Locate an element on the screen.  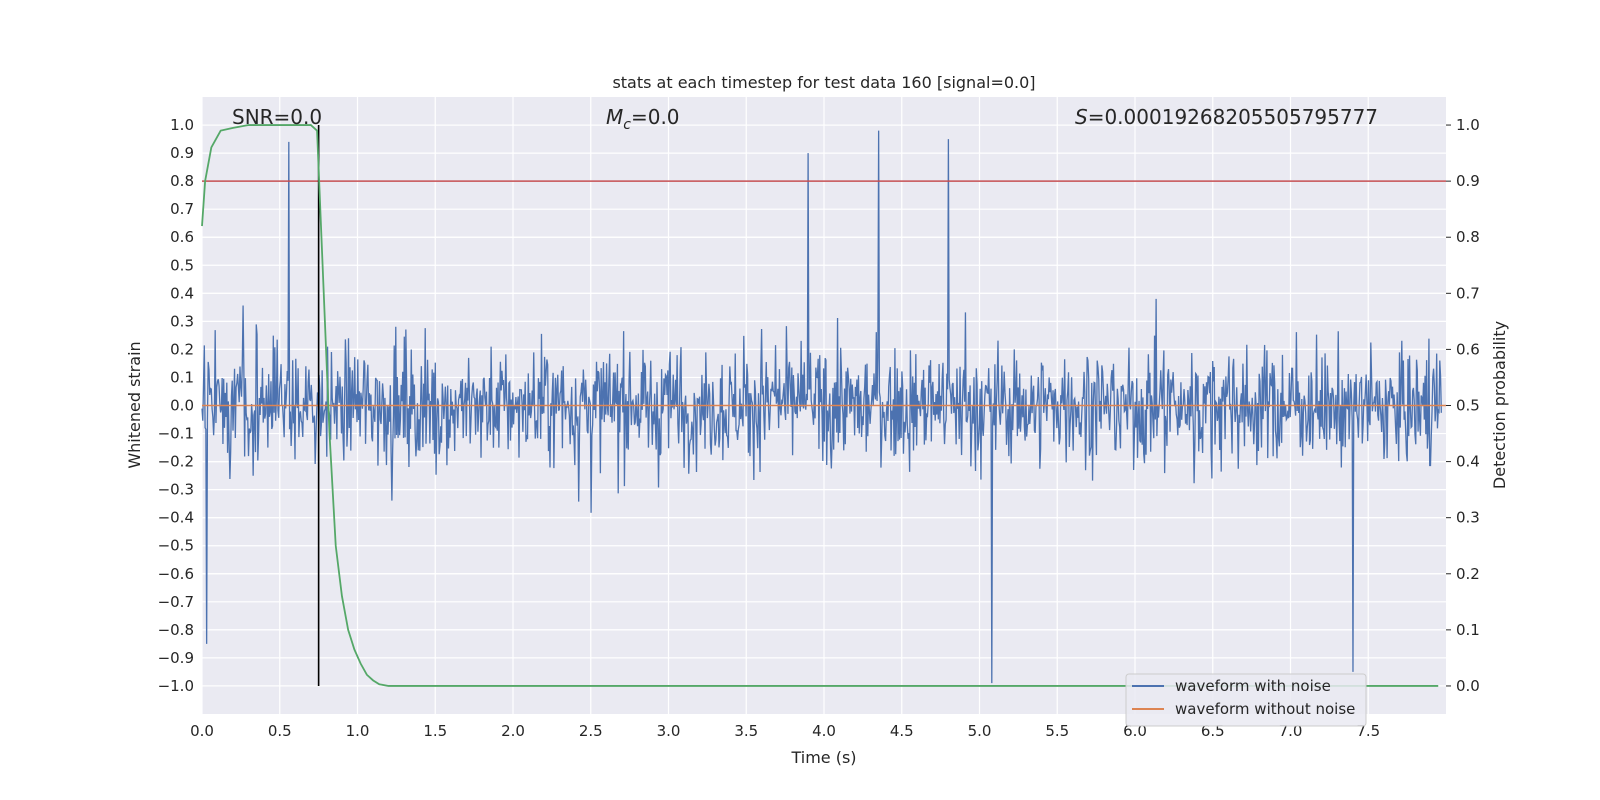
x-tick-label: 0.5 is located at coordinates (280, 731).